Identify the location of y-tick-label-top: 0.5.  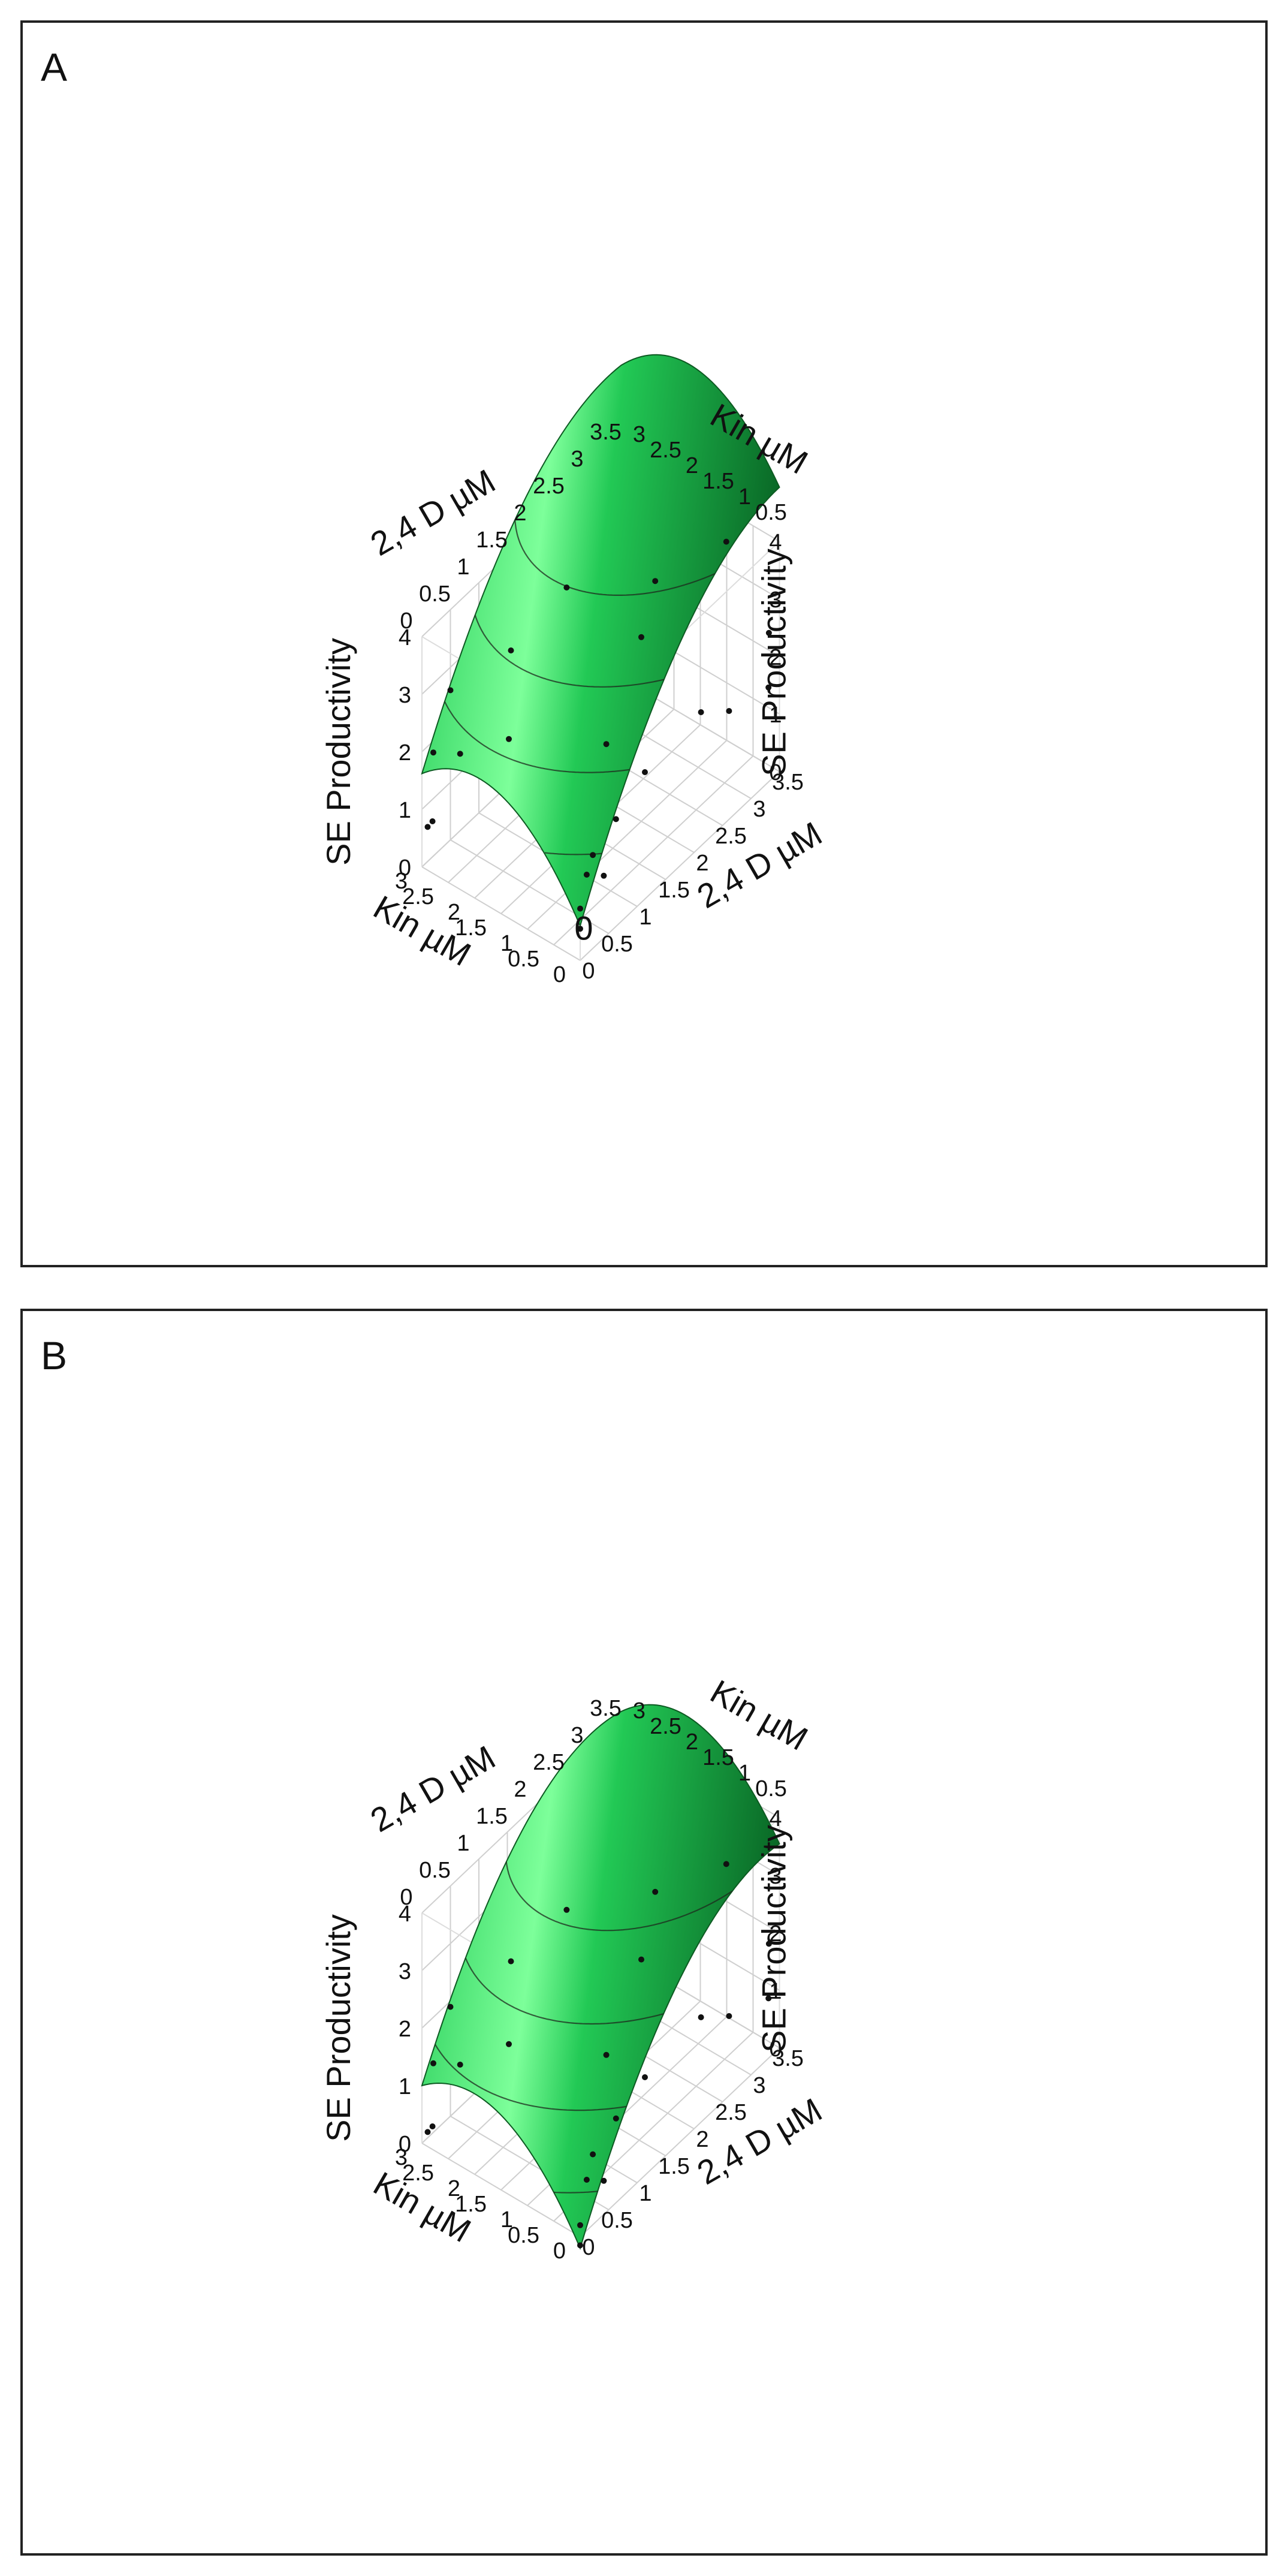
(771, 512).